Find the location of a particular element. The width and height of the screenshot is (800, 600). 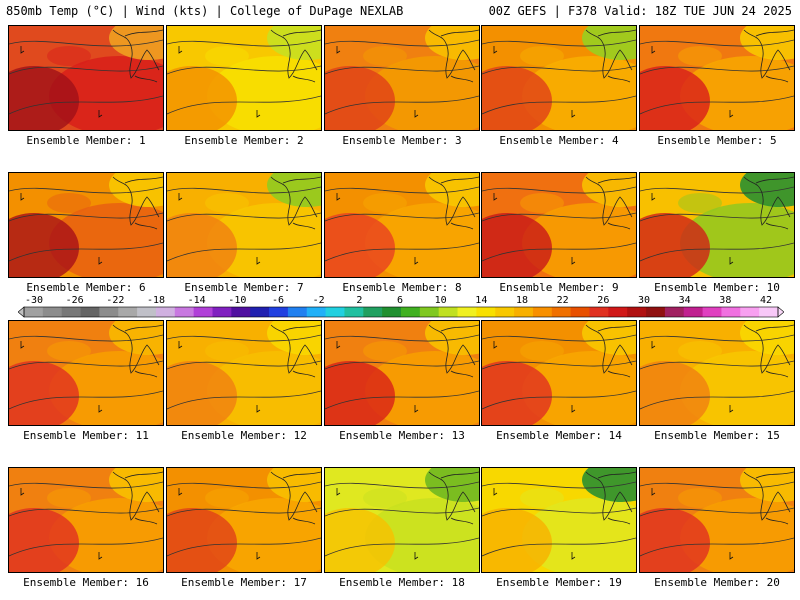

ensemble-member-label: Ensemble Member: 5 is located at coordinates (717, 140).